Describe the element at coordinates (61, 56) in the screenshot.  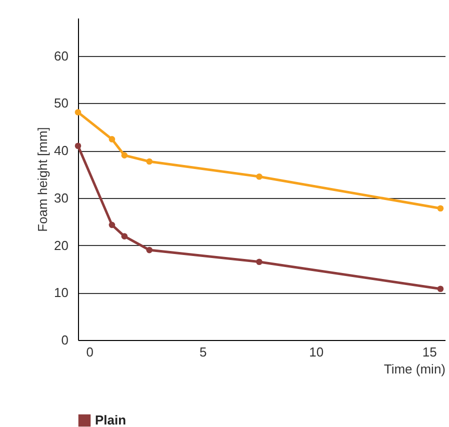
I see `y-tick-label: 60` at that location.